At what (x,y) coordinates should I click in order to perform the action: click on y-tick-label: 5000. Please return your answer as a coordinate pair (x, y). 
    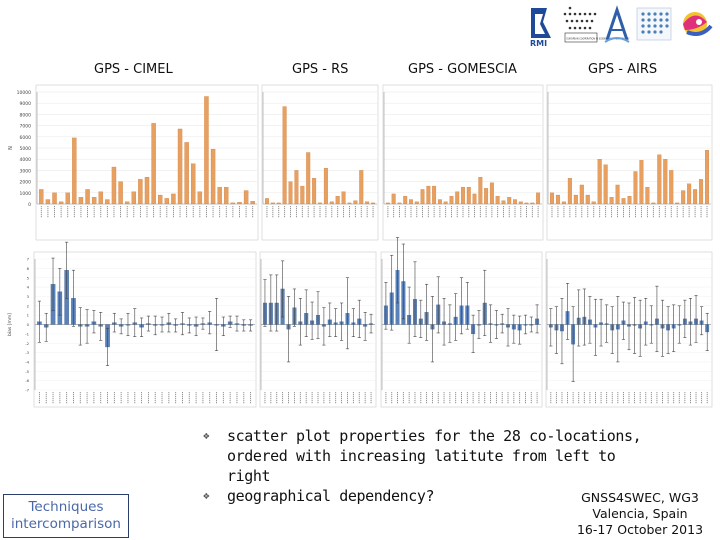
    Looking at the image, I should click on (26, 149).